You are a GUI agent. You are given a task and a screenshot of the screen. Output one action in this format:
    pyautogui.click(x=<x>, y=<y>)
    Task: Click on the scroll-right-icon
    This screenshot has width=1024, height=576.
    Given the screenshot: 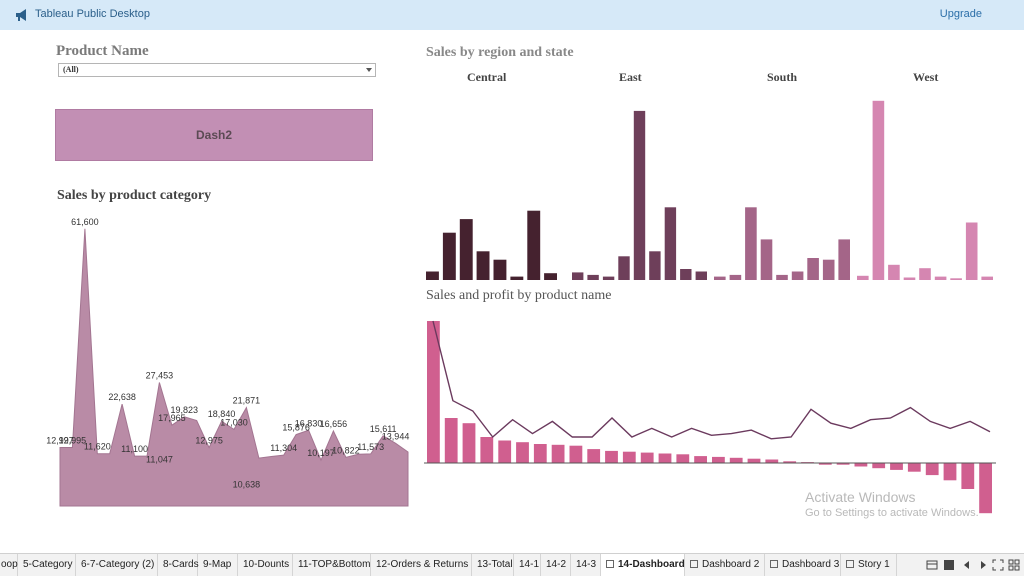 What is the action you would take?
    pyautogui.click(x=983, y=565)
    